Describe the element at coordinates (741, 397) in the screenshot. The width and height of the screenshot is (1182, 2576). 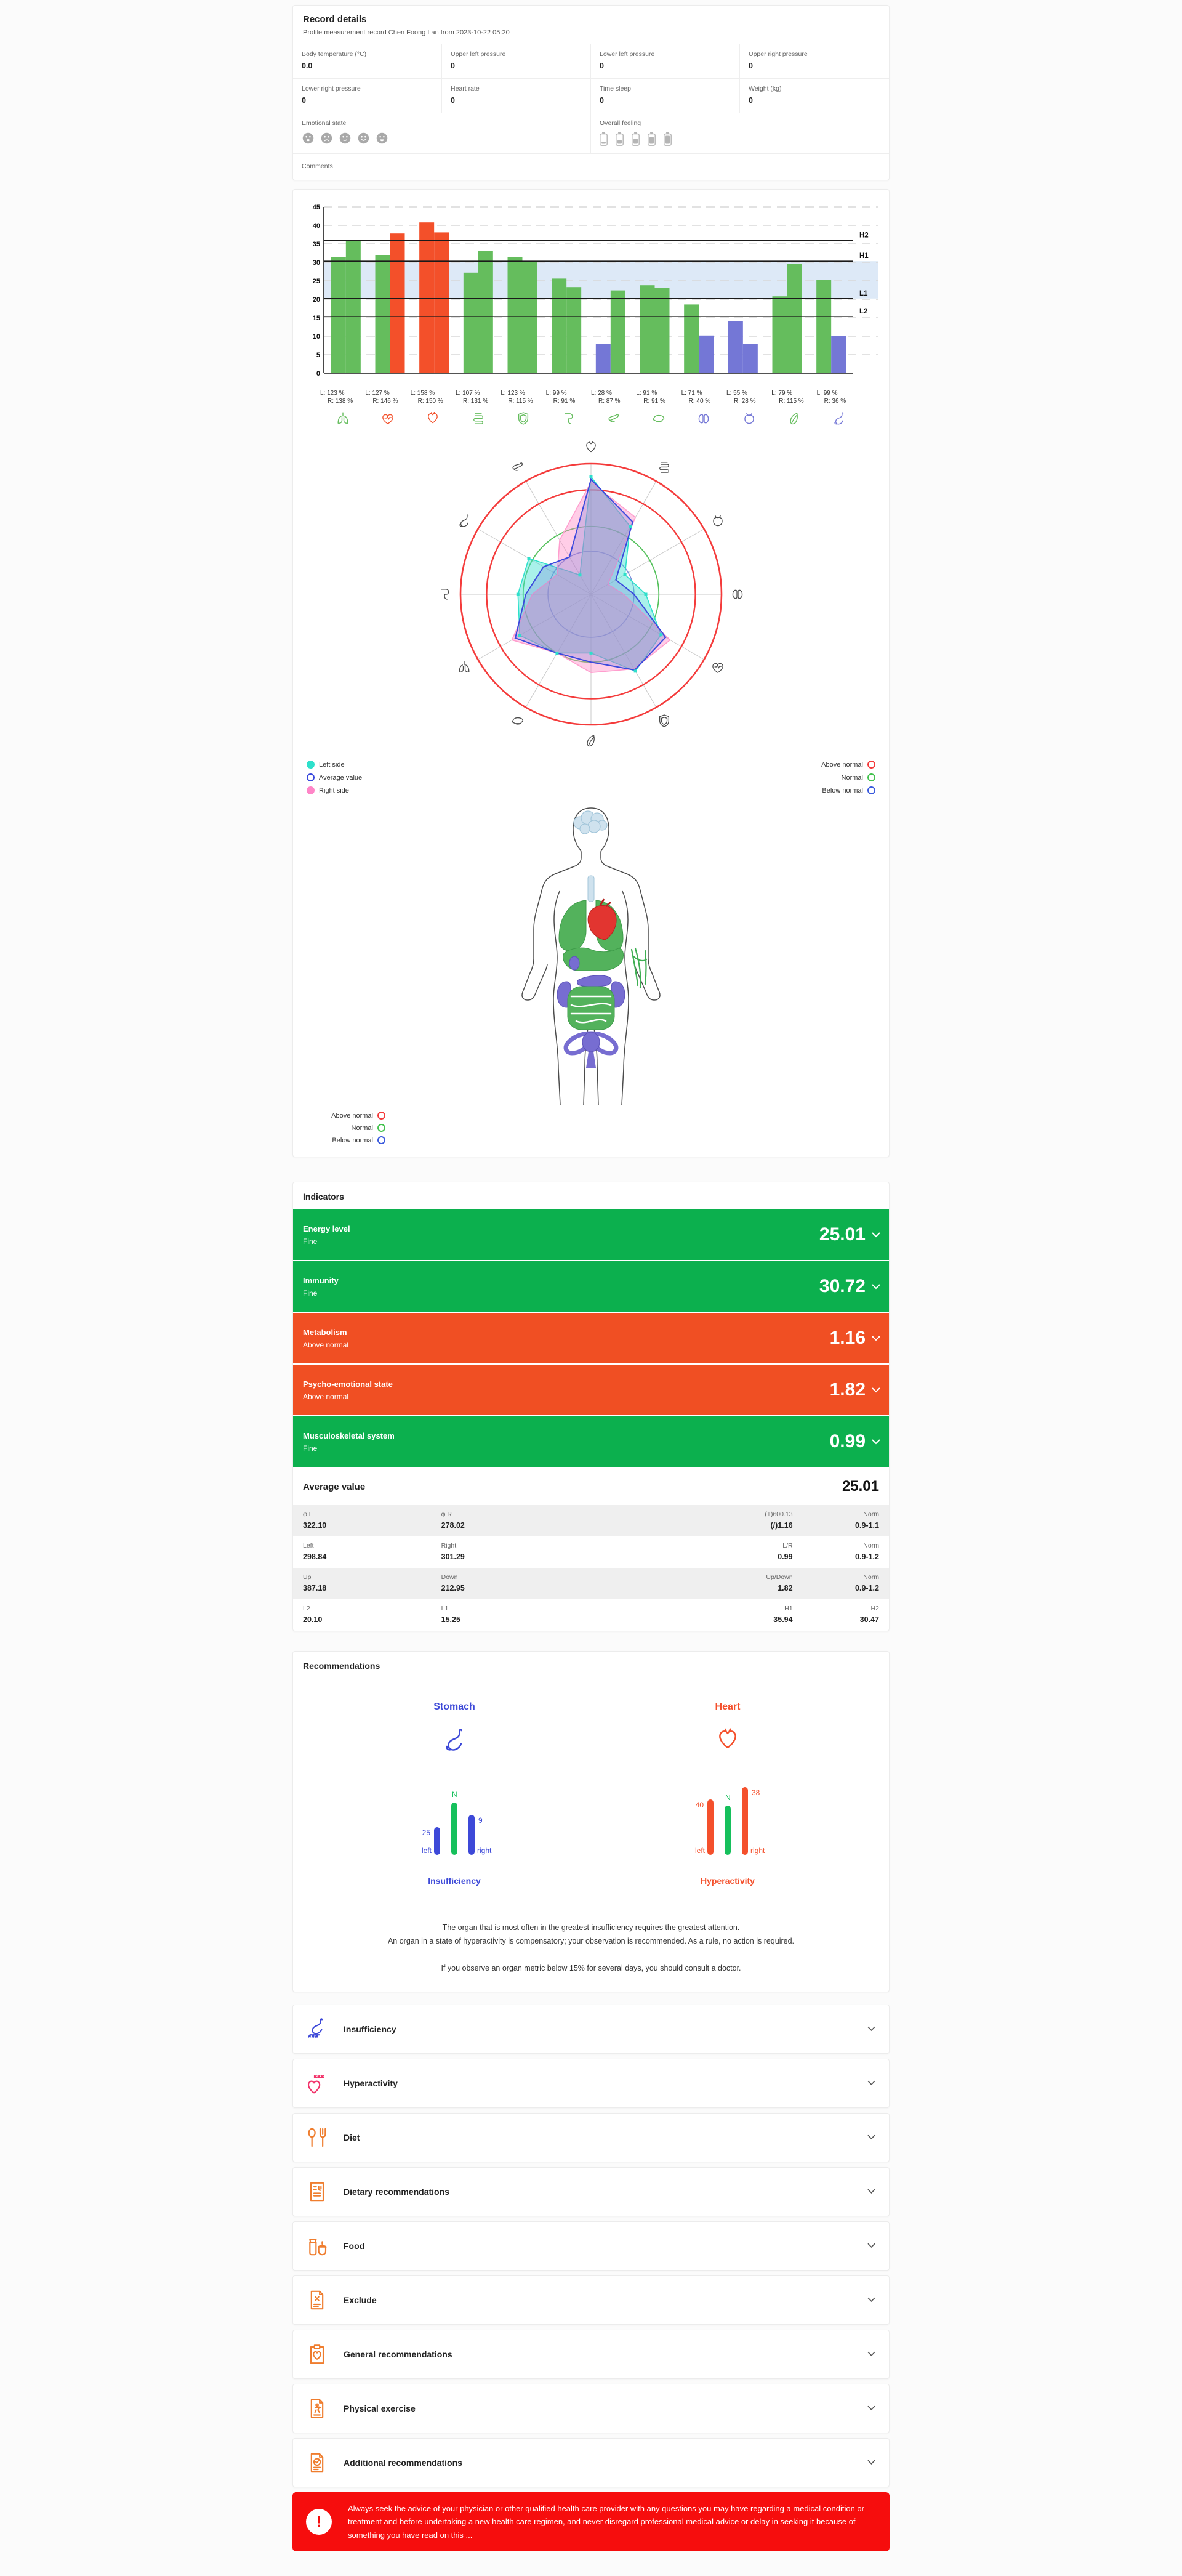
I see `bar-label: L: 55 % R: 28 %` at that location.